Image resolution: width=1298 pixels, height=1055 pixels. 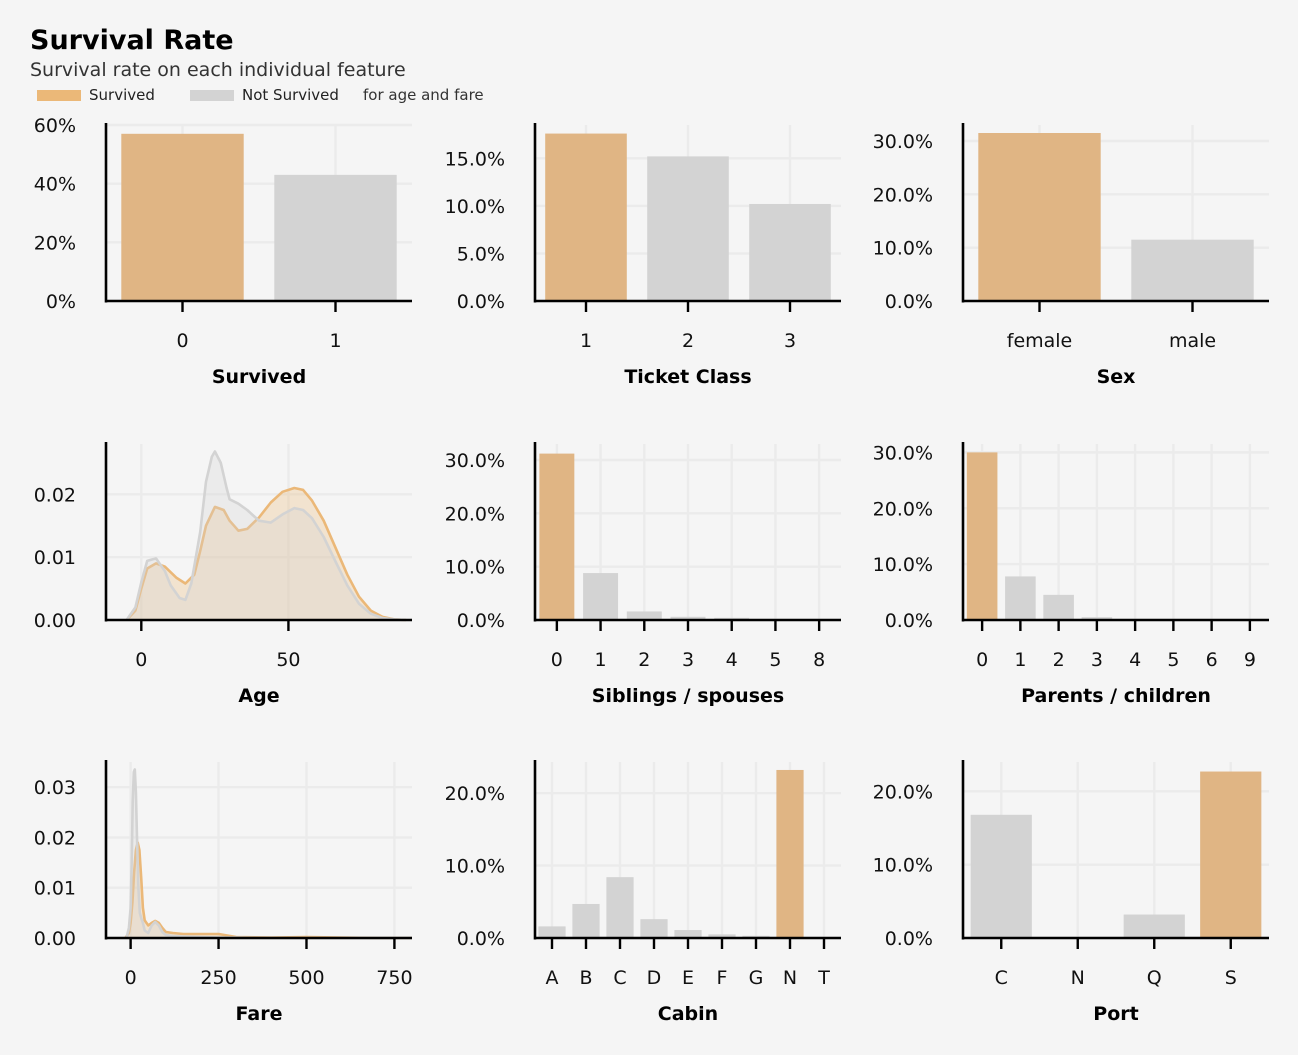 What do you see at coordinates (688, 696) in the screenshot?
I see `sibsp-xlabel: Siblings / spouses` at bounding box center [688, 696].